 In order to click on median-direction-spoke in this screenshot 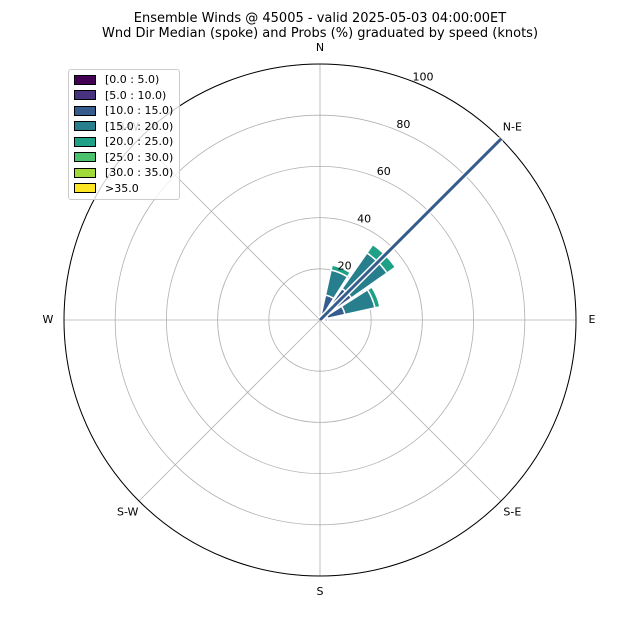, I will do `click(410, 229)`.